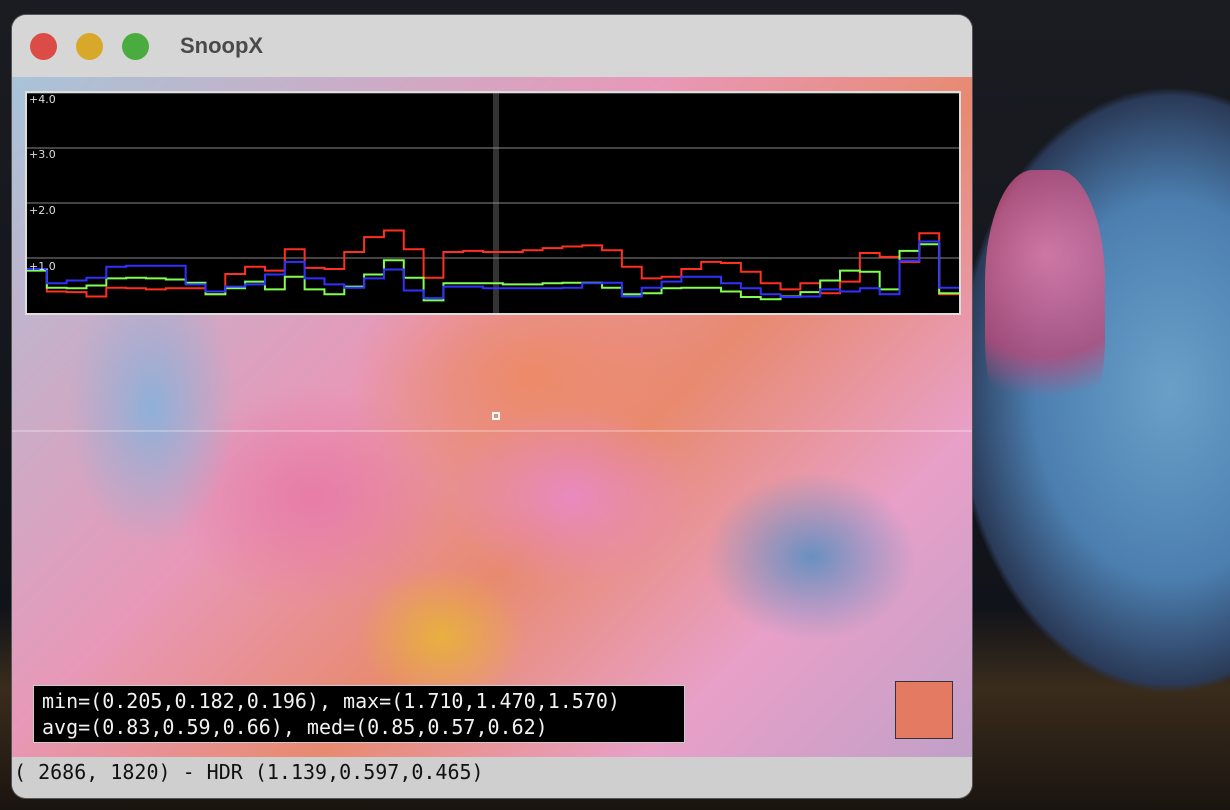  Describe the element at coordinates (924, 710) in the screenshot. I see `color-swatch` at that location.